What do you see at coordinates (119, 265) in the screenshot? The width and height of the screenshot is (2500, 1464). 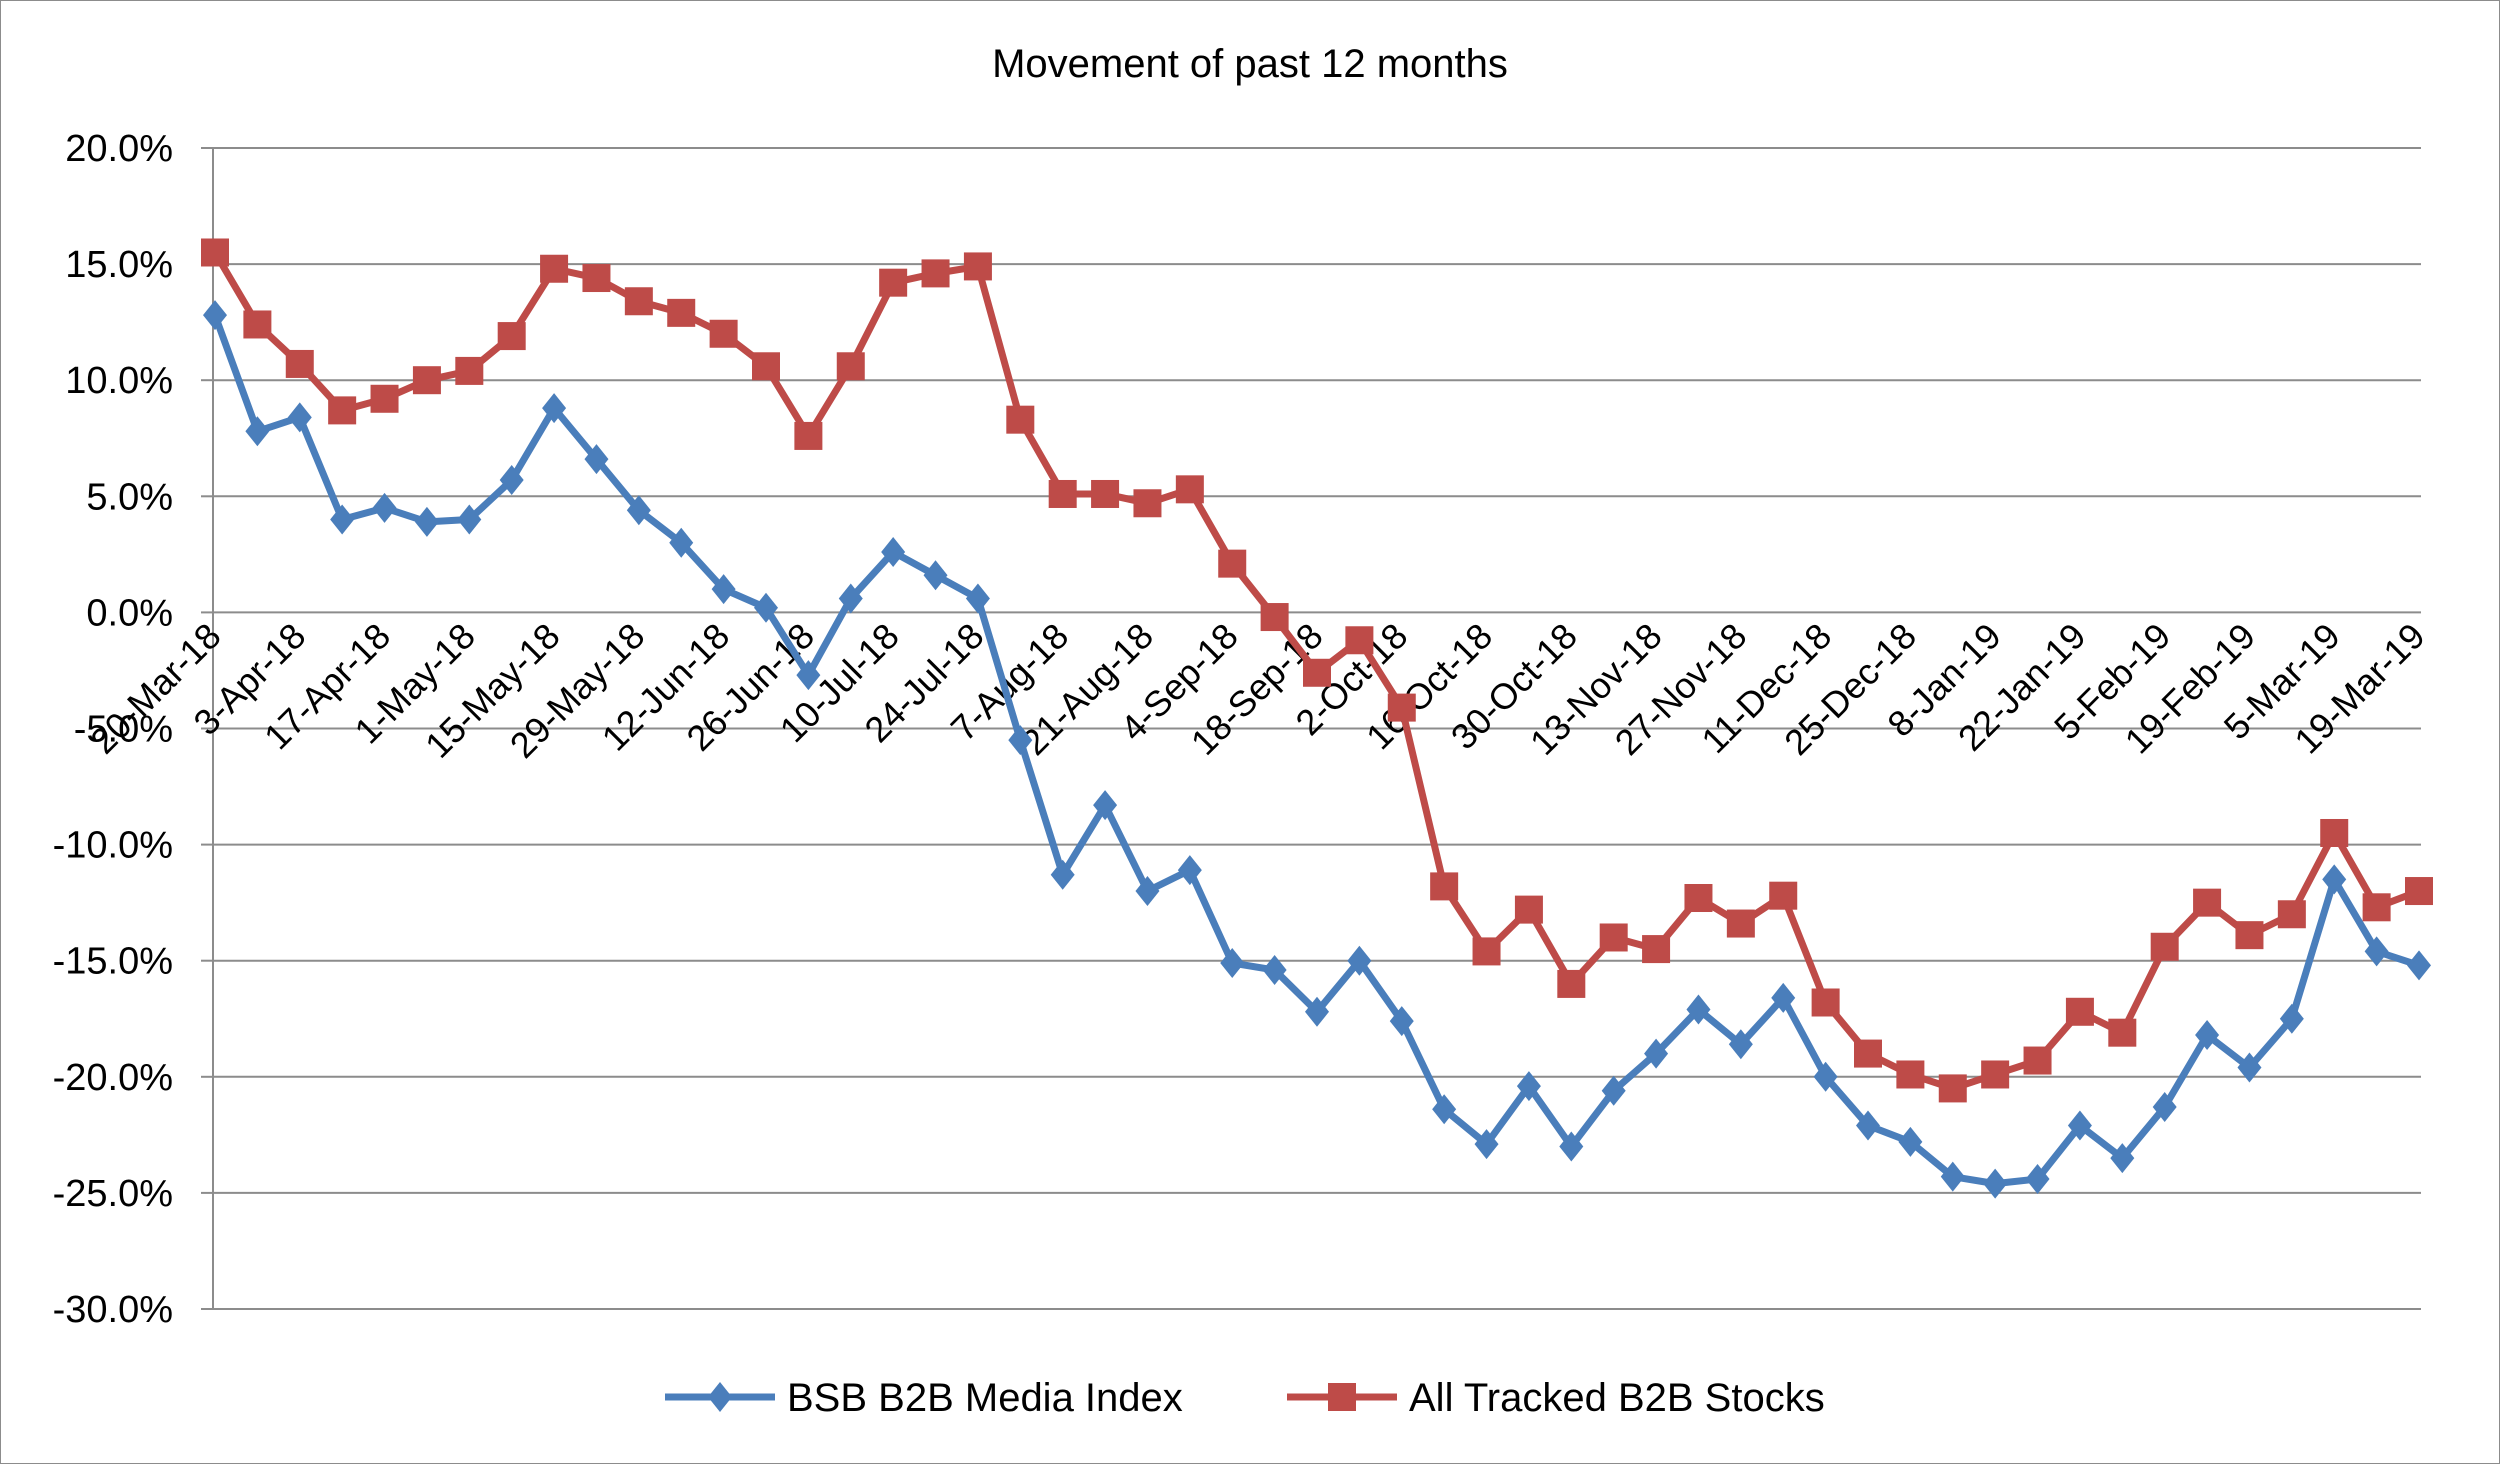 I see `y-tick-label: 15.0%` at bounding box center [119, 265].